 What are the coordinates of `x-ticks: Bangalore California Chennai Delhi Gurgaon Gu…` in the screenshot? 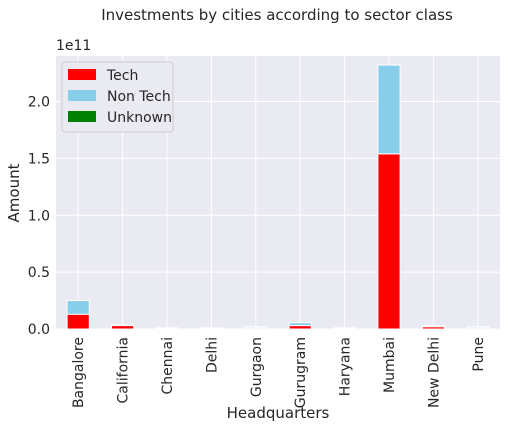 It's located at (279, 372).